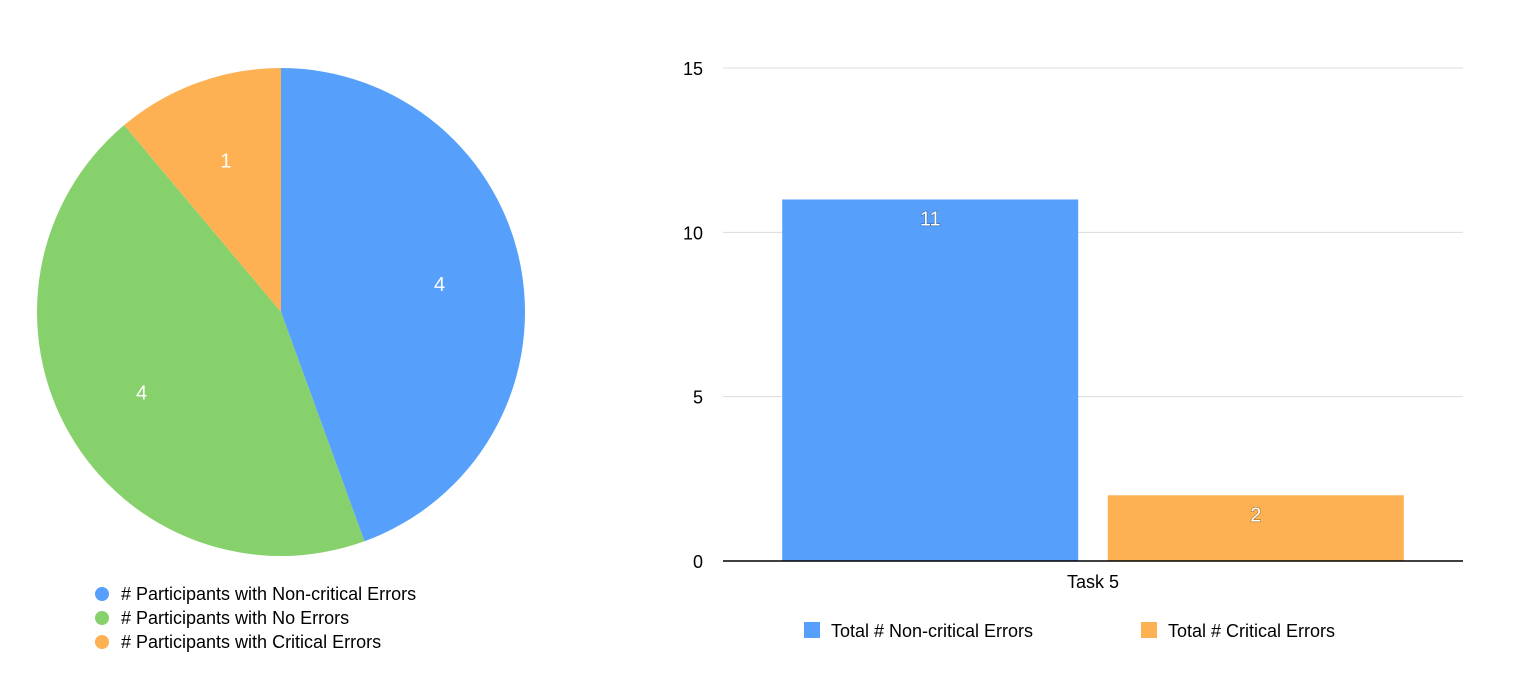 This screenshot has height=694, width=1514. I want to click on x-tick-label: Task 5, so click(1093, 582).